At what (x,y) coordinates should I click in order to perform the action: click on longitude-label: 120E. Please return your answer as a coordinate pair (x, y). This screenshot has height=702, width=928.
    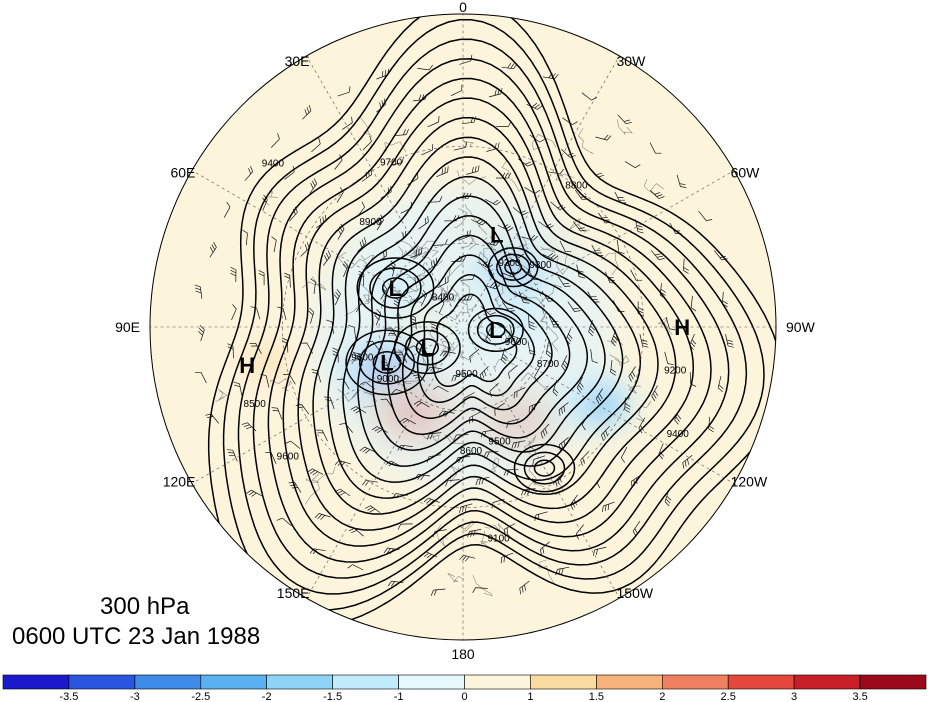
    Looking at the image, I should click on (179, 482).